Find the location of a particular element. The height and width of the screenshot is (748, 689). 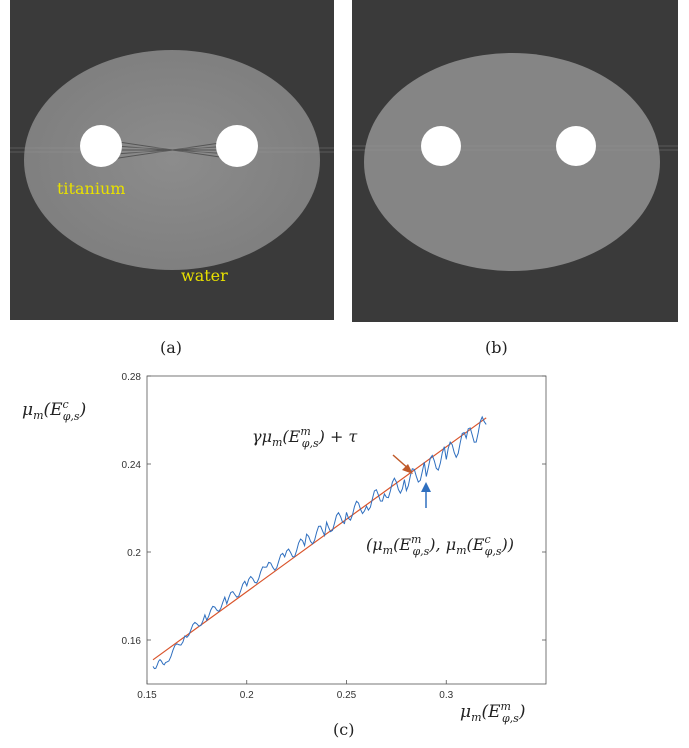

x-tick-label: 0.2 is located at coordinates (247, 695).